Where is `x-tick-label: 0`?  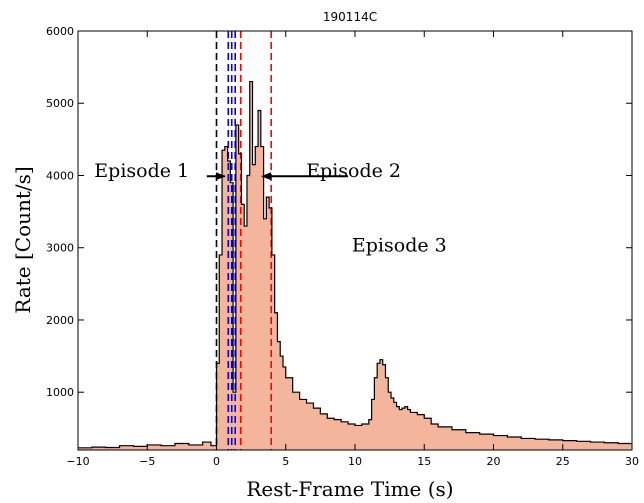 x-tick-label: 0 is located at coordinates (216, 461).